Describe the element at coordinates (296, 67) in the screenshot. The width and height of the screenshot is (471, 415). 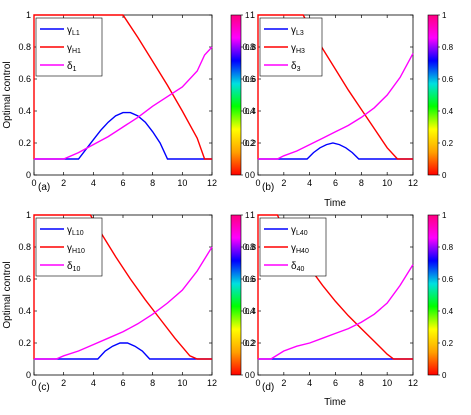
I see `legend-entry: δ3` at that location.